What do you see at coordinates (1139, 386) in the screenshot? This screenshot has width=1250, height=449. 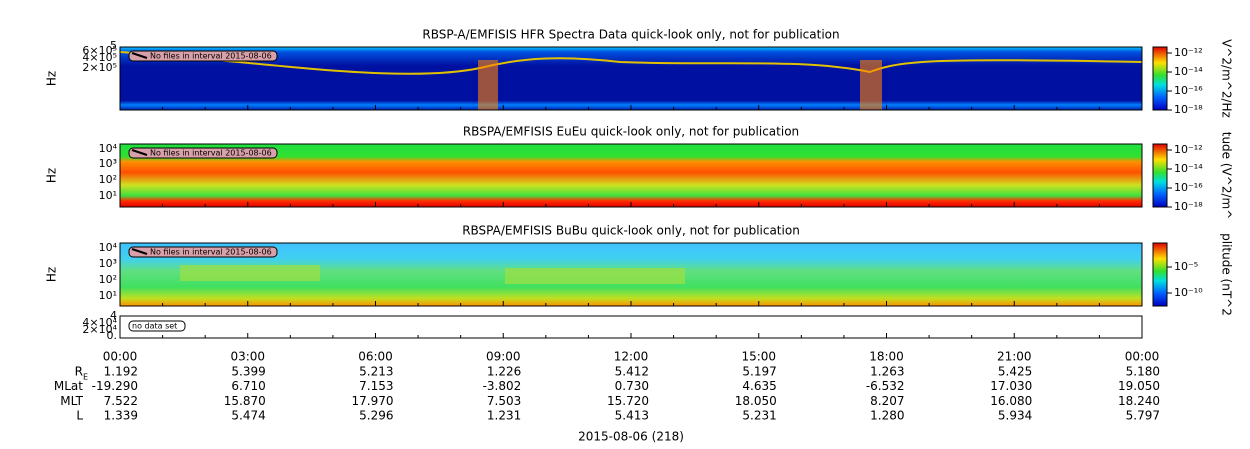 I see `ephemeris-value: 19.050` at bounding box center [1139, 386].